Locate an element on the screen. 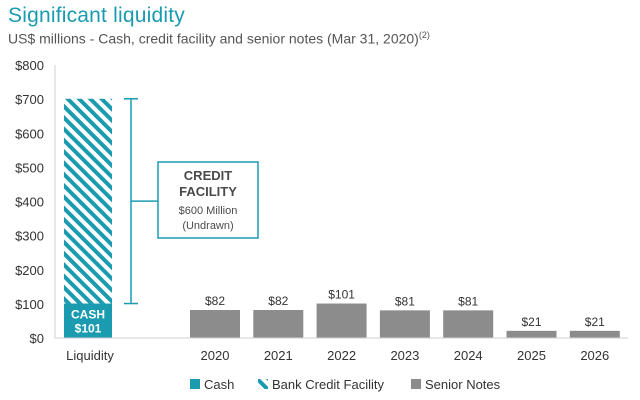  chart-title: Significant liquidity is located at coordinates (96, 15).